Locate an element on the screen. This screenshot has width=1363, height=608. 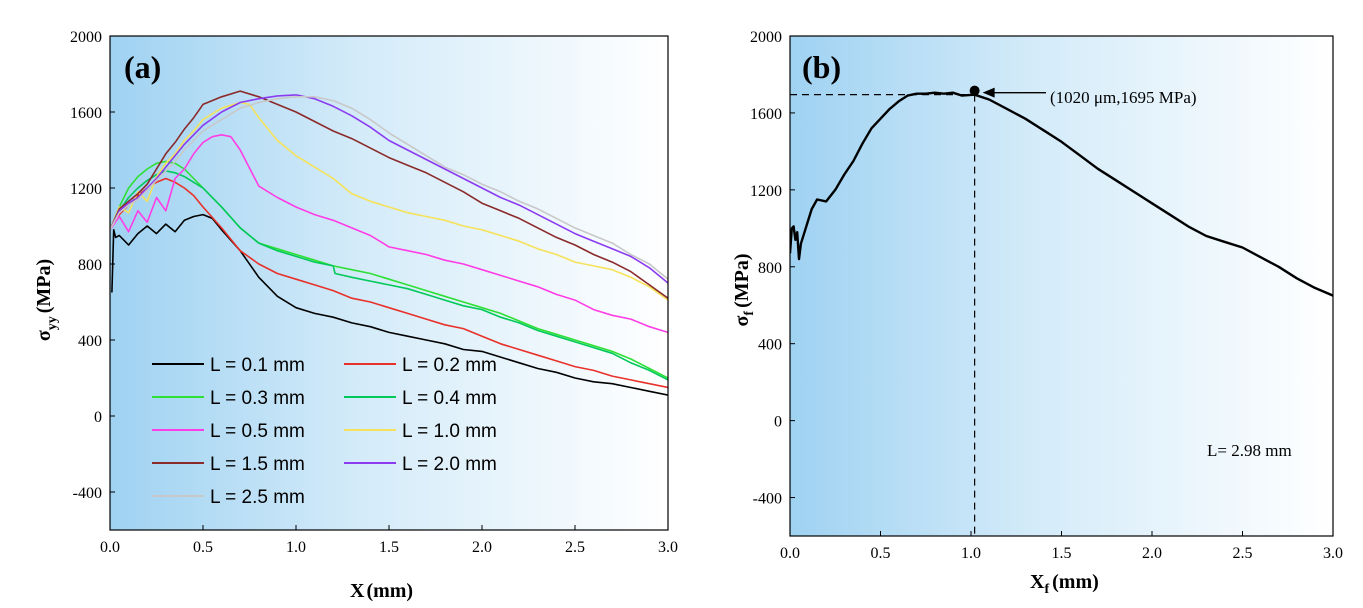
legend-label: L = 1.5 mm is located at coordinates (257, 464).